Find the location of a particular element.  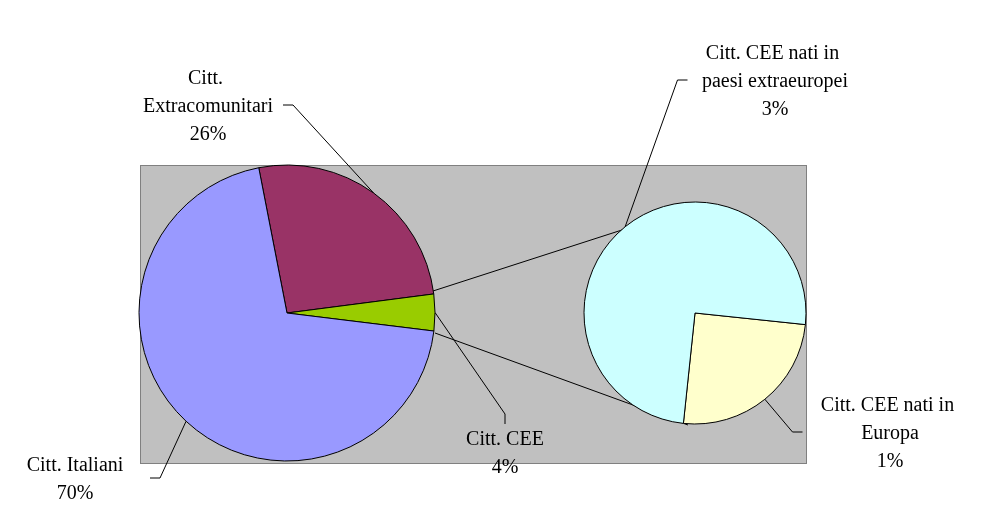

data-label: 1% is located at coordinates (890, 460).